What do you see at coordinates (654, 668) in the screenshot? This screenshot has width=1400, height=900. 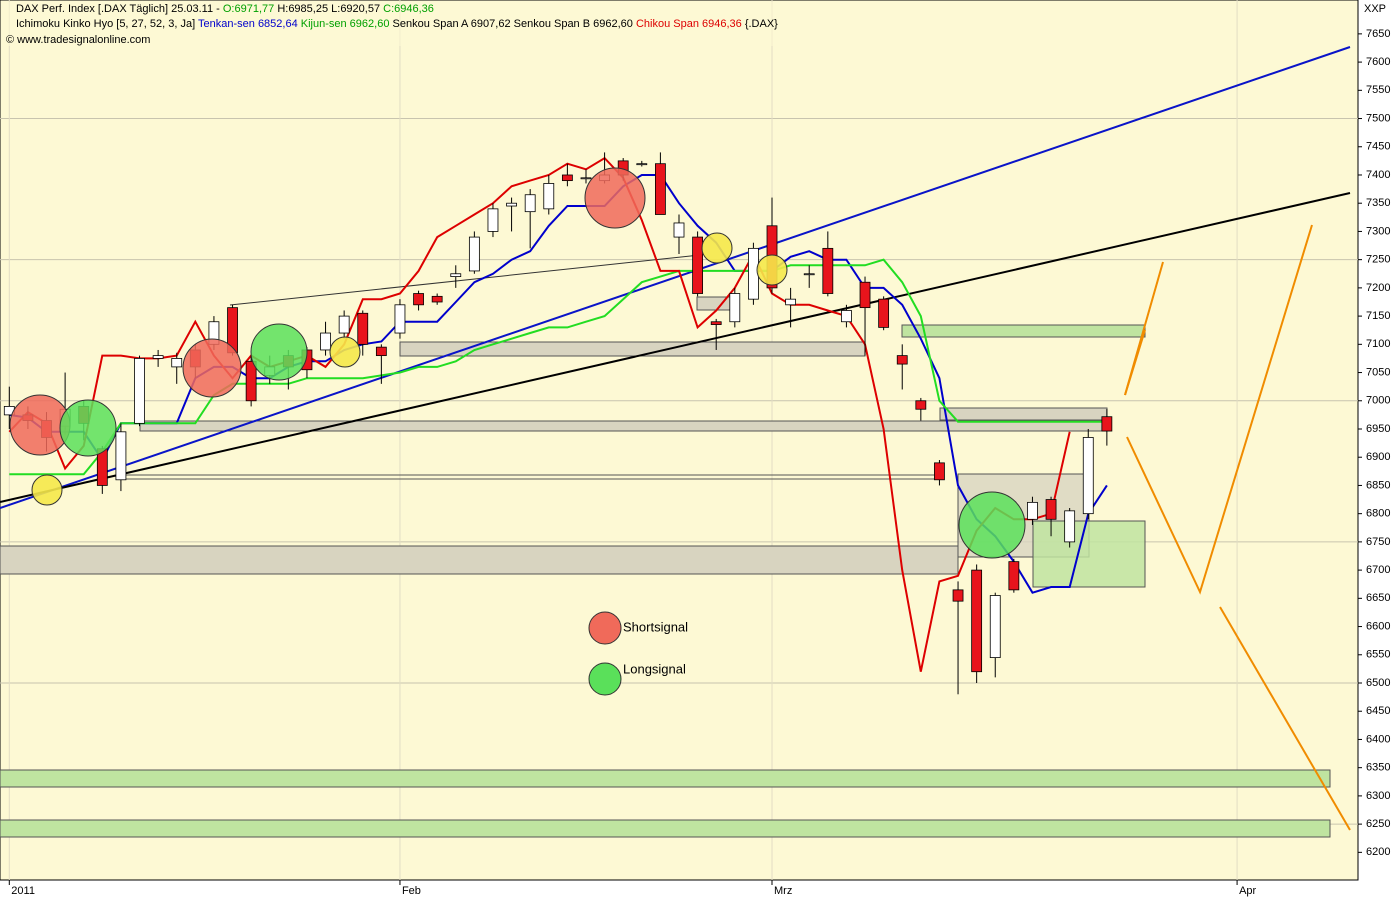 I see `legend-label: Longsignal` at bounding box center [654, 668].